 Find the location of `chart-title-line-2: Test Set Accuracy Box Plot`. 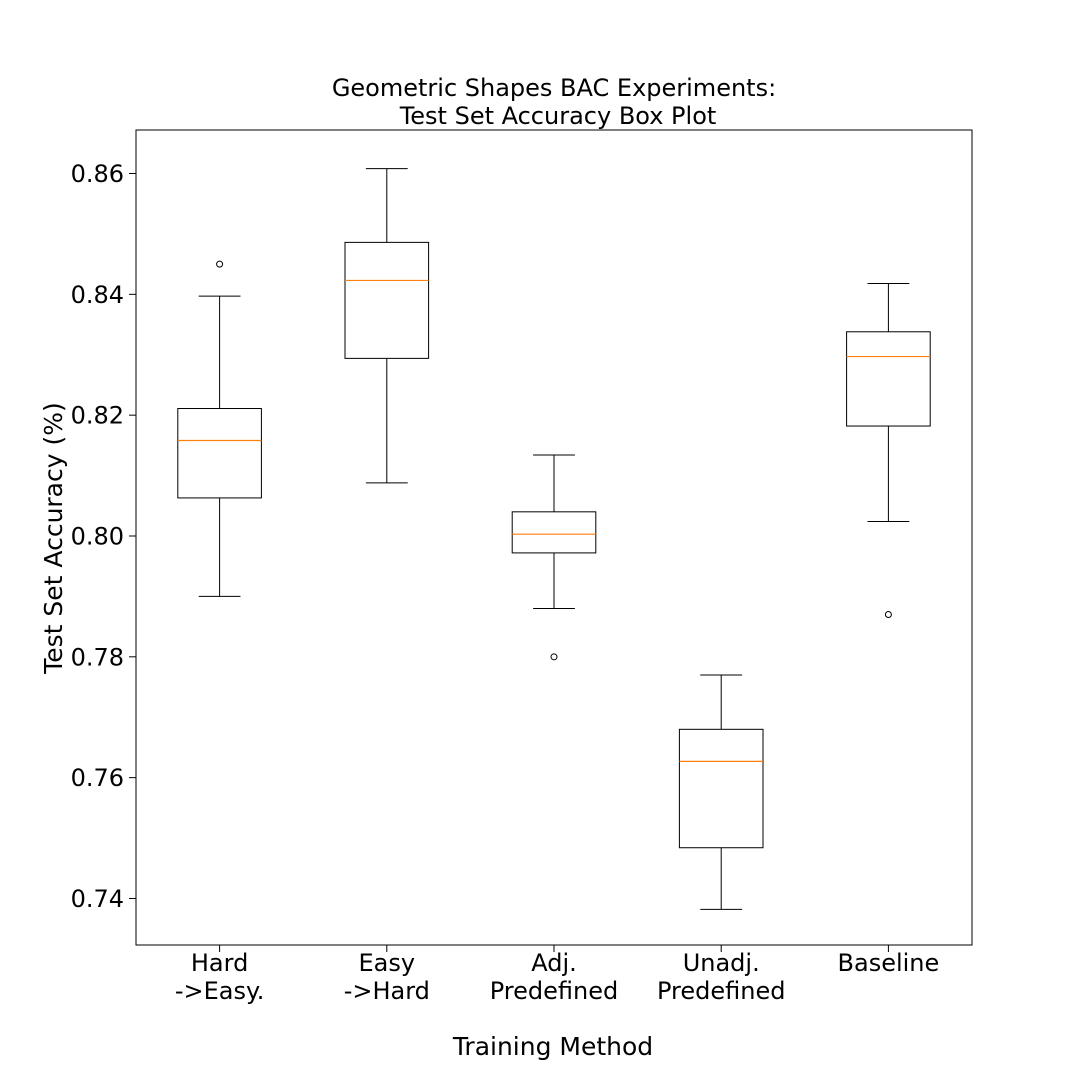

chart-title-line-2: Test Set Accuracy Box Plot is located at coordinates (558, 116).